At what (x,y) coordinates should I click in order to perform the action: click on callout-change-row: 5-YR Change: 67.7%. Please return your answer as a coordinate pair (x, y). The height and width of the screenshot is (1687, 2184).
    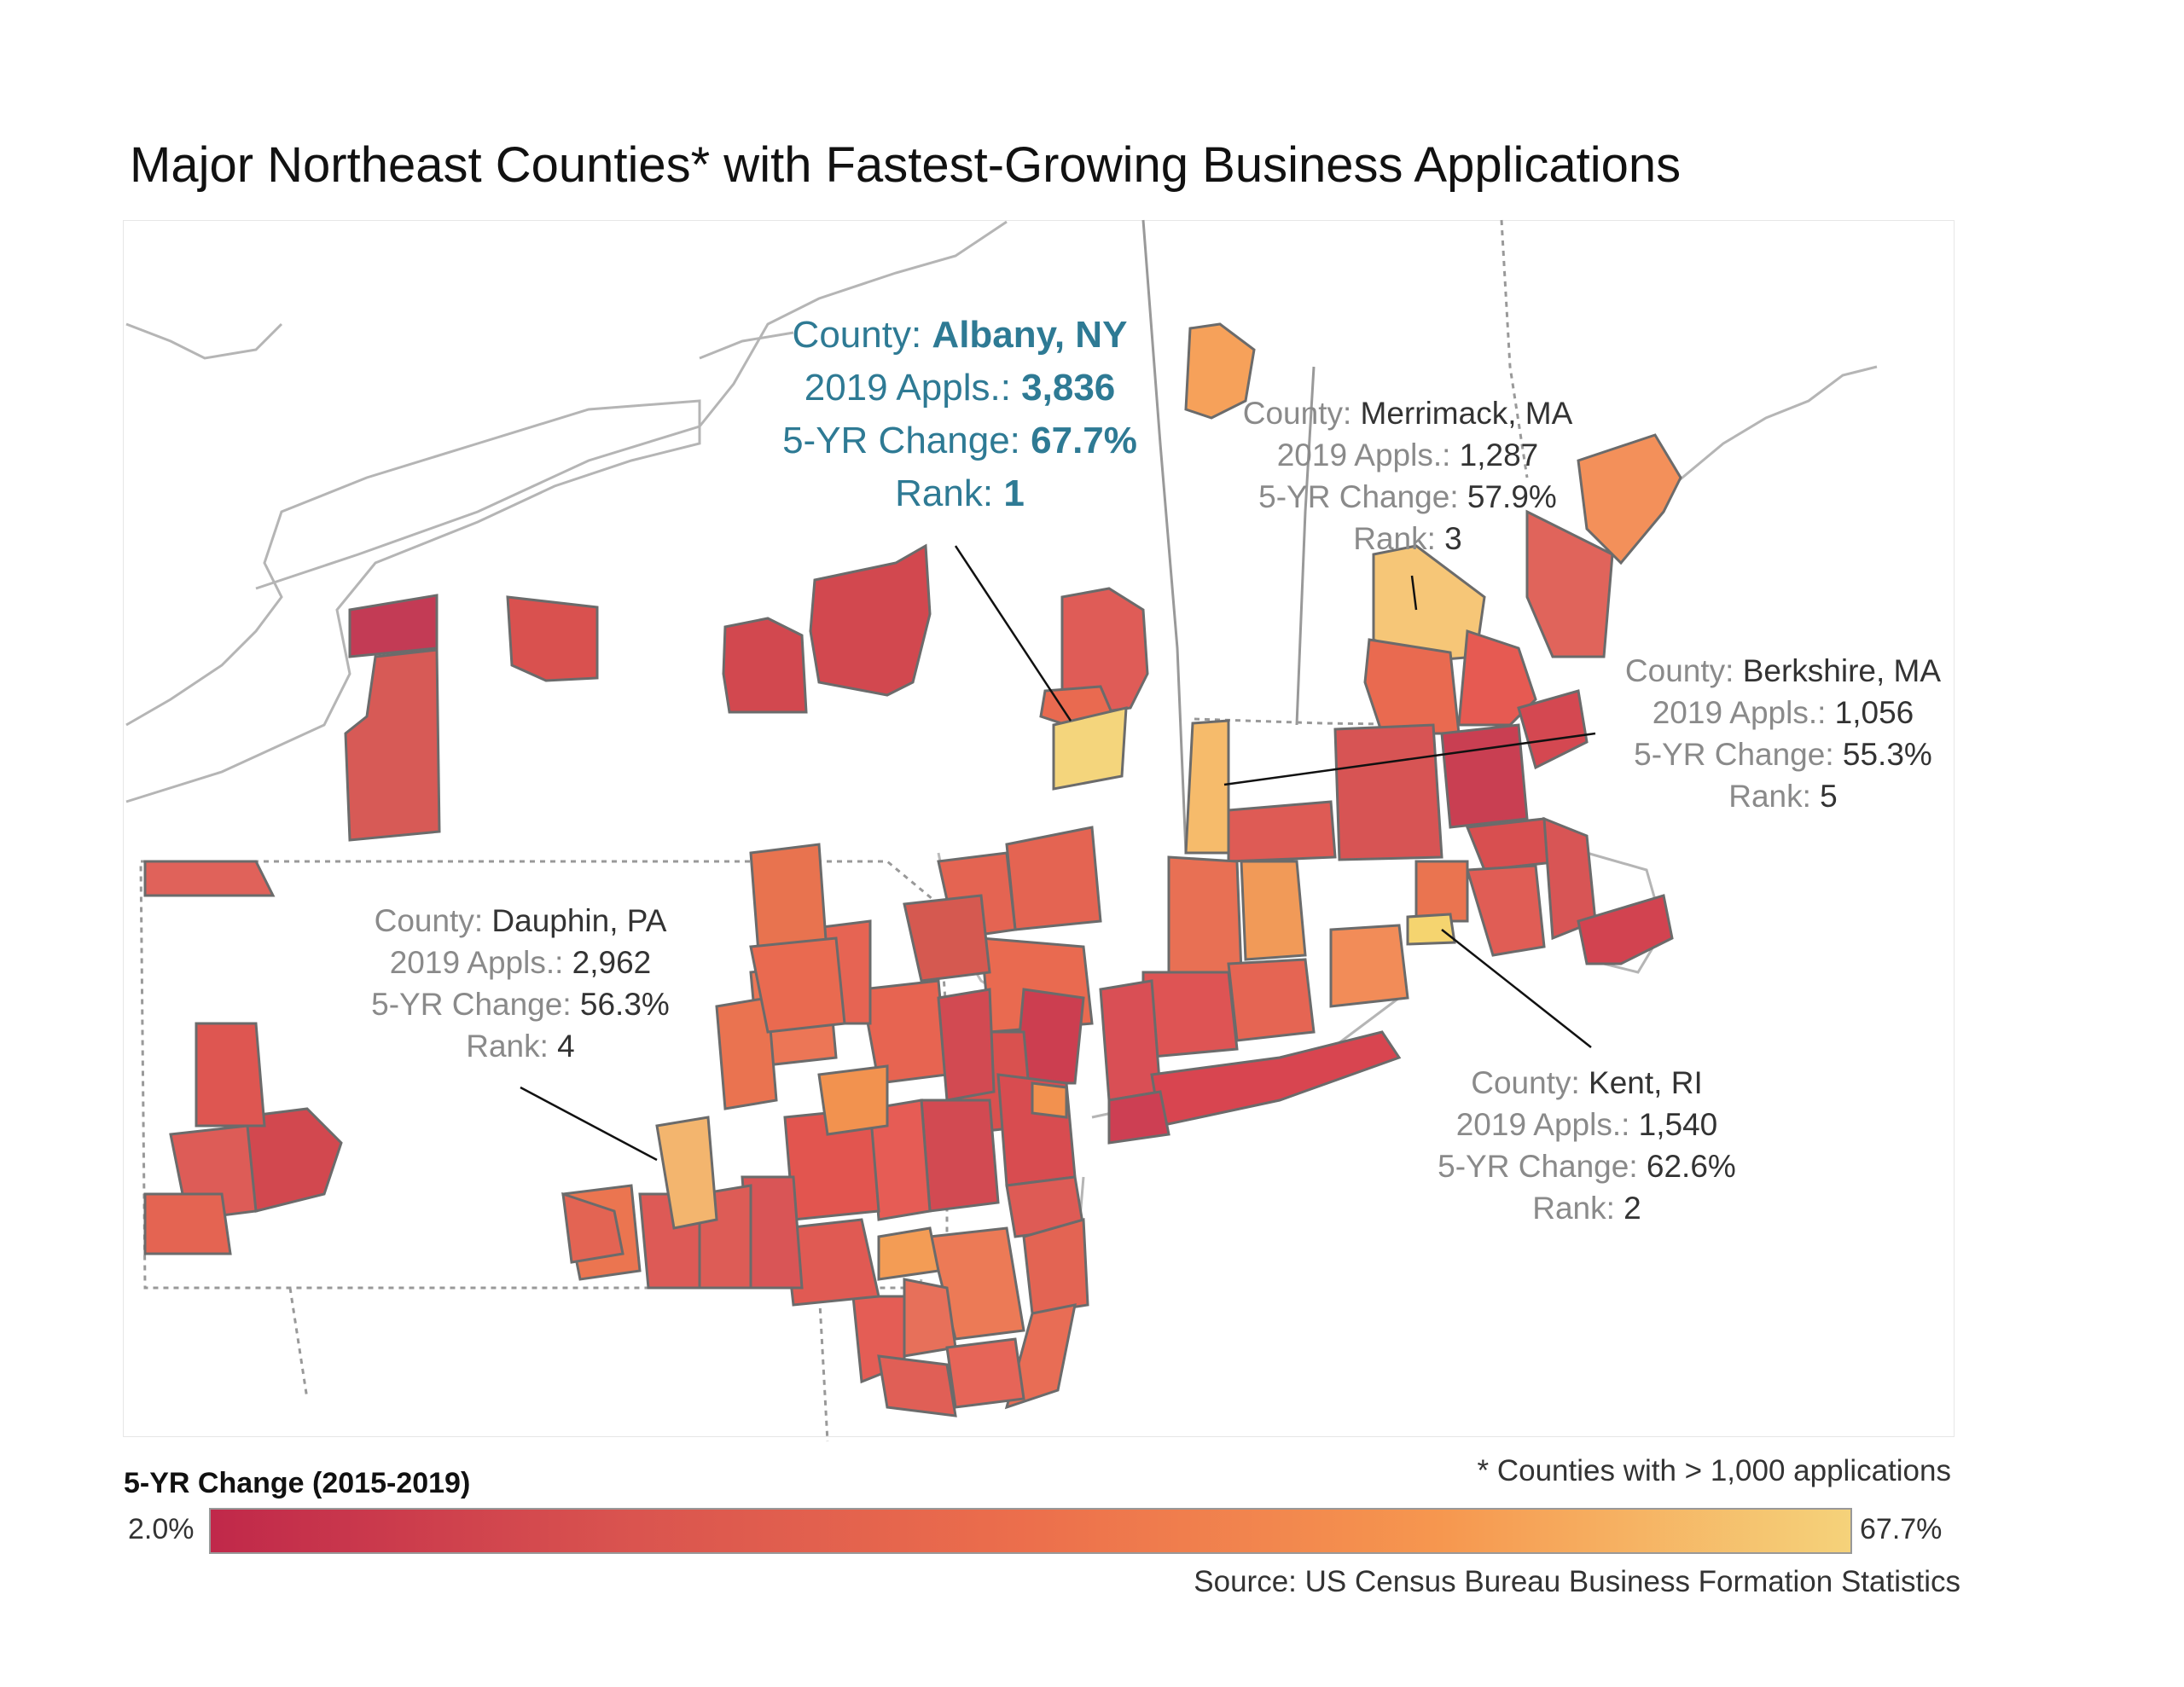
    Looking at the image, I should click on (959, 441).